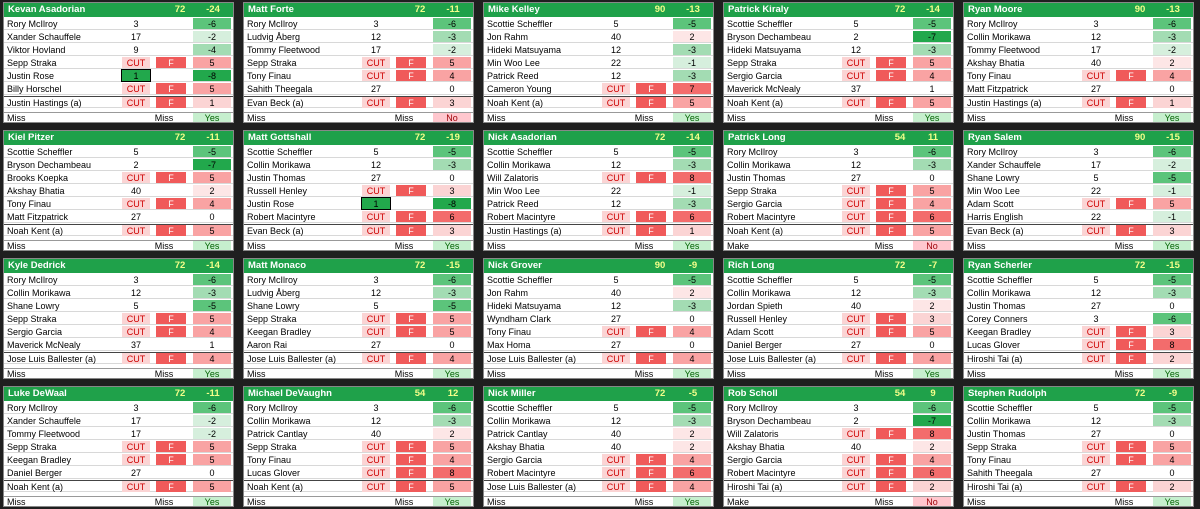  What do you see at coordinates (753, 393) in the screenshot?
I see `team-name: Rob Scholl` at bounding box center [753, 393].